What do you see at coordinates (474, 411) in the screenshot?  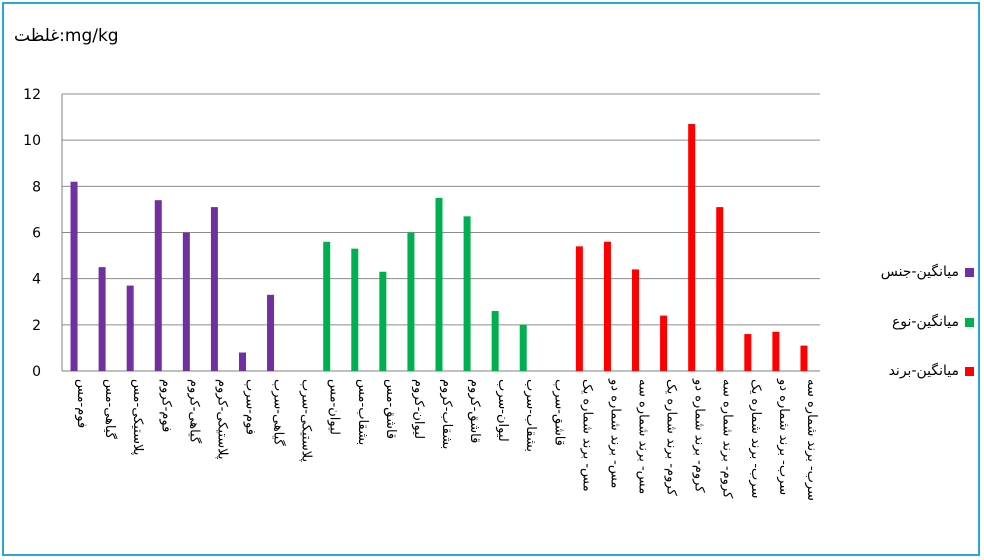 I see `x-tick-label: قاشق-کروم` at bounding box center [474, 411].